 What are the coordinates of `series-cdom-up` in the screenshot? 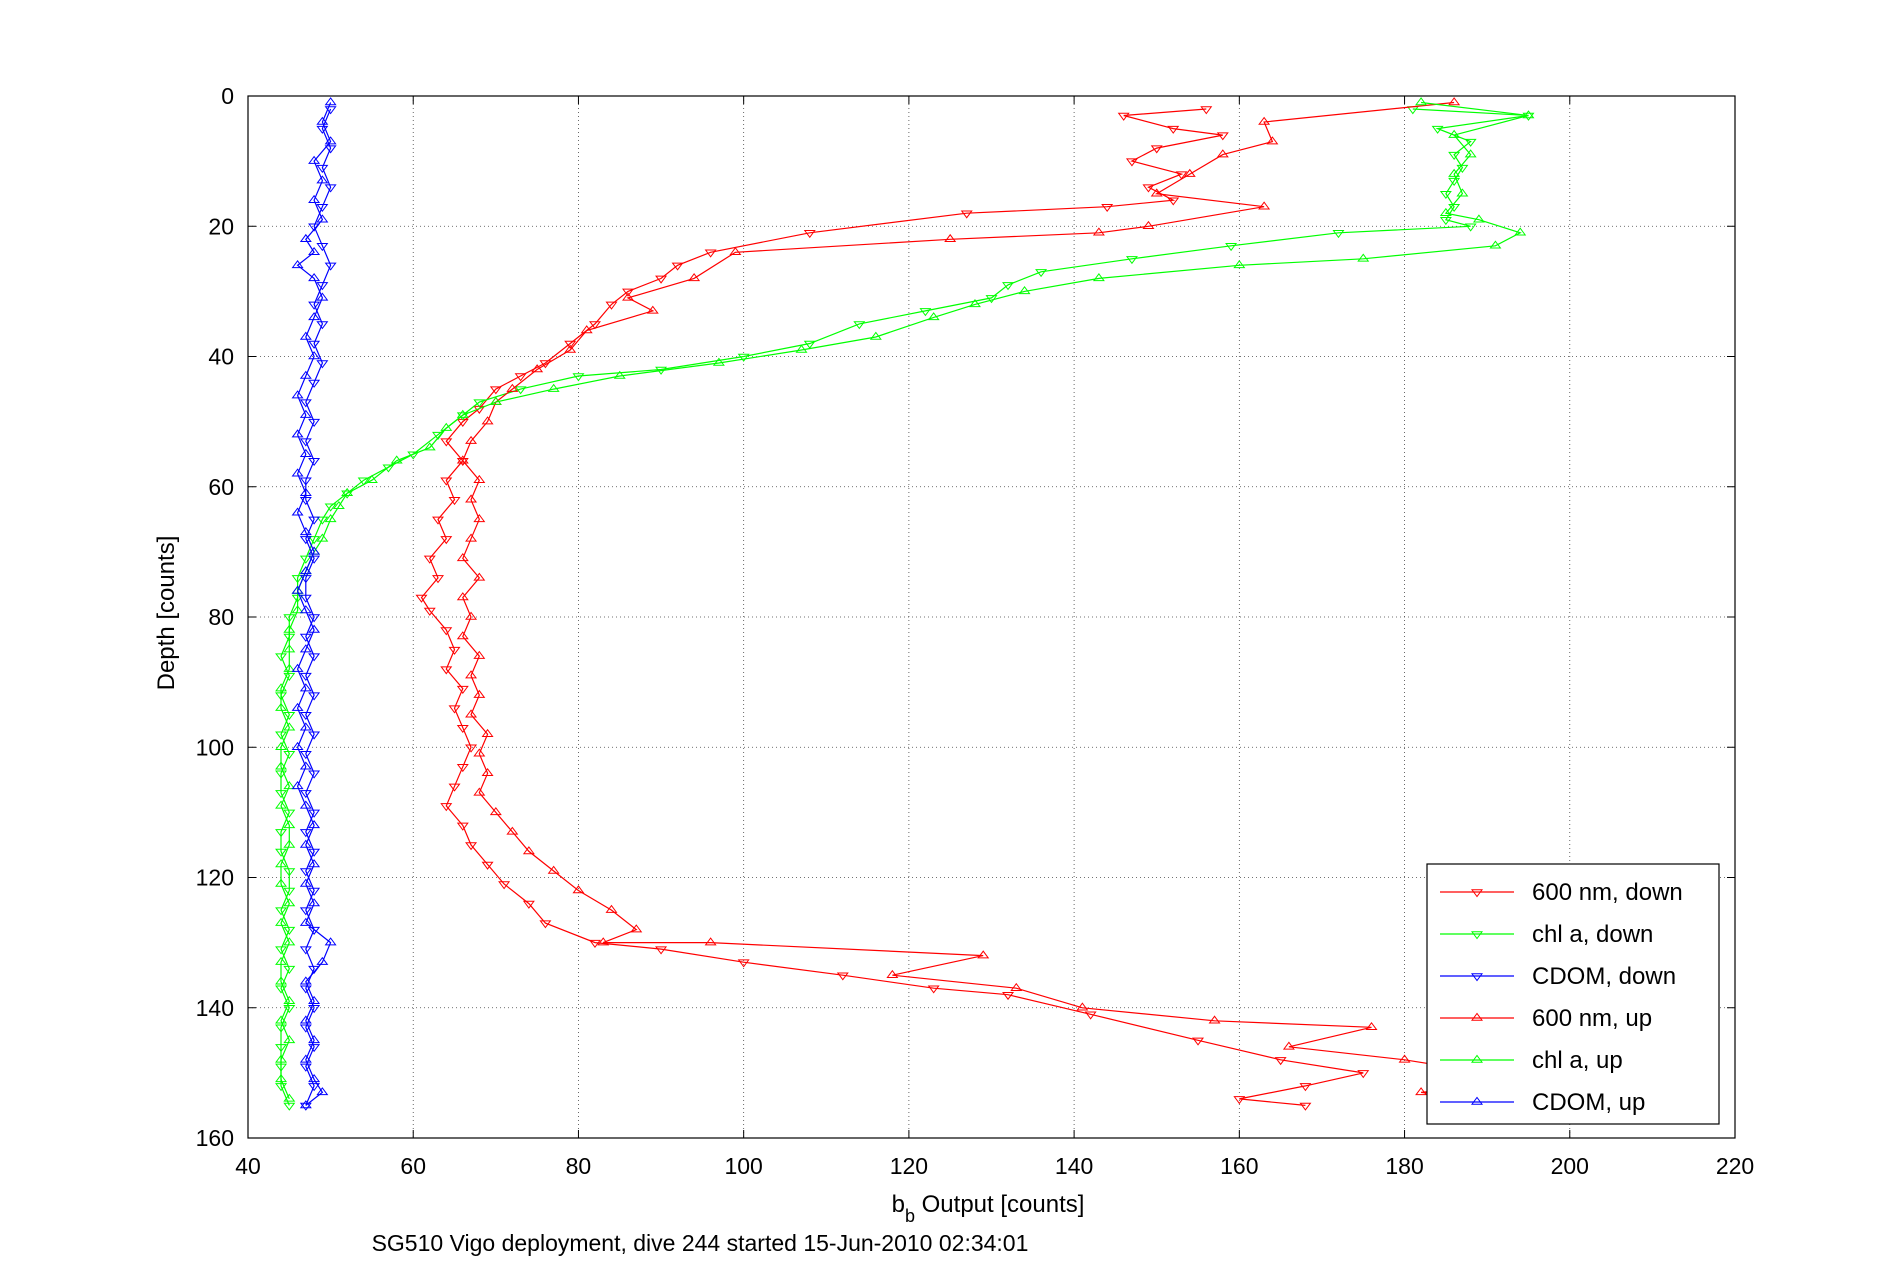 It's located at (314, 603).